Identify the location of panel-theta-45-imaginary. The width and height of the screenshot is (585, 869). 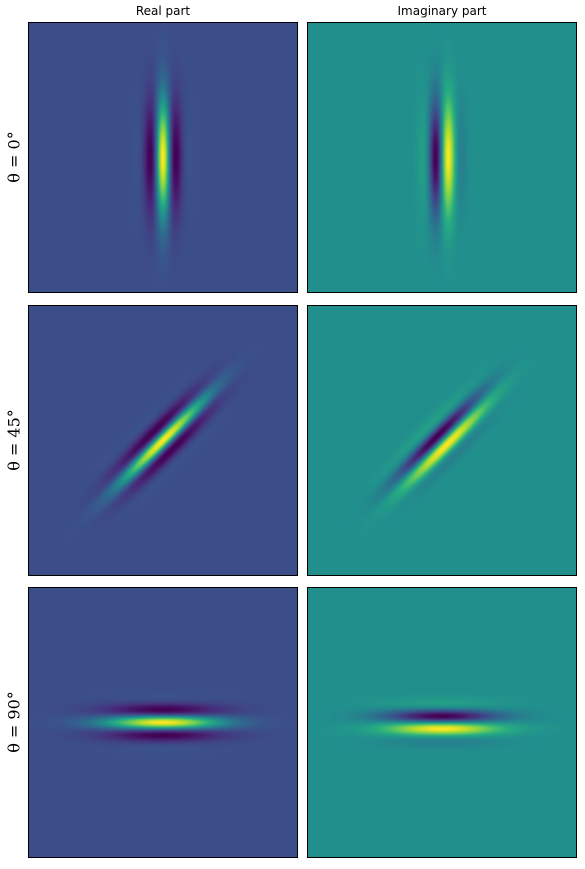
(442, 440).